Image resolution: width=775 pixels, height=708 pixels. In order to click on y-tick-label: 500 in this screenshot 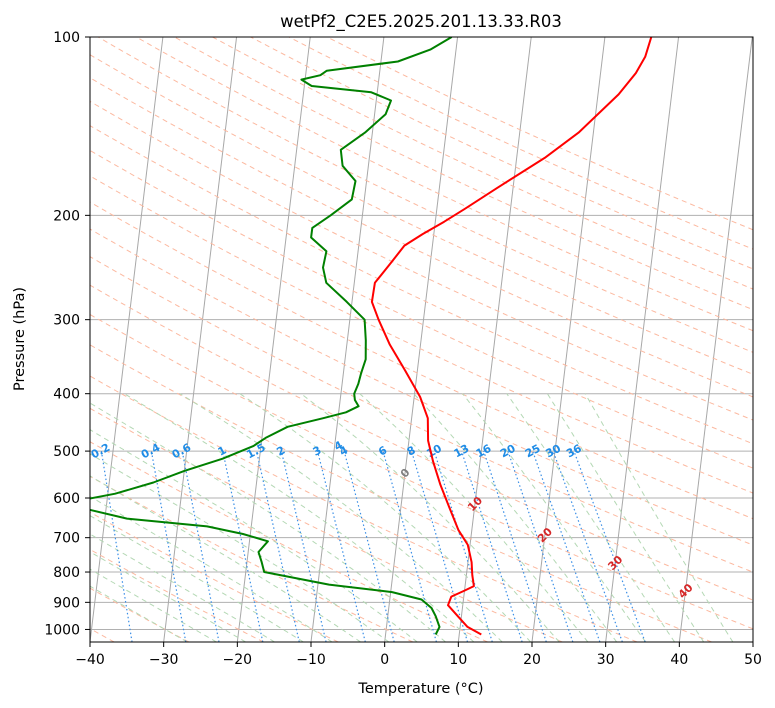, I will do `click(66, 452)`.